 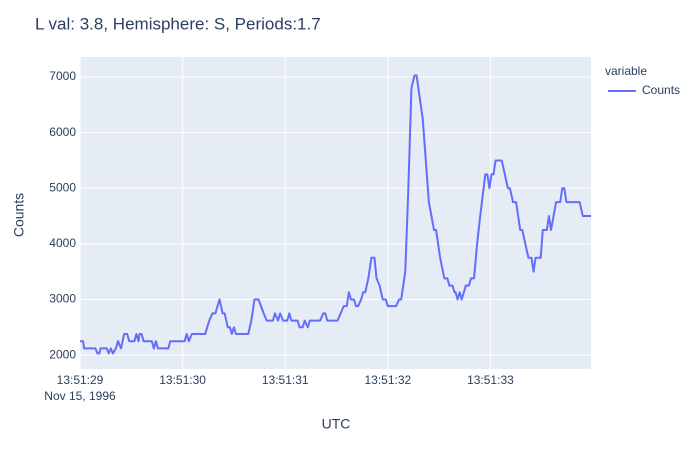 I want to click on y-tick-label: 3000, so click(x=62, y=299).